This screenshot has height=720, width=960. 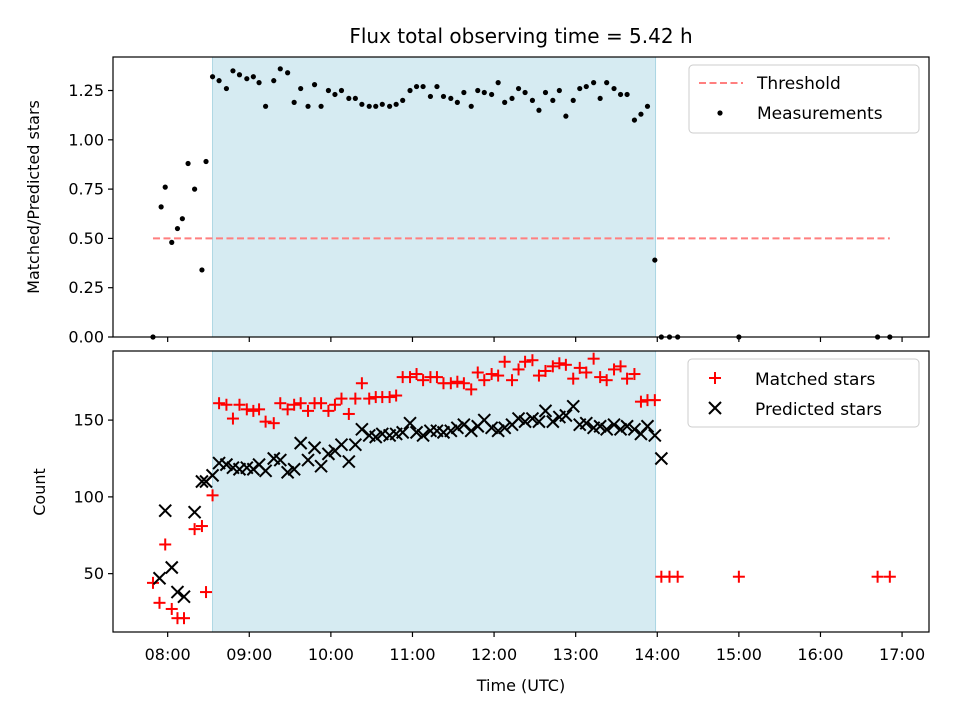 What do you see at coordinates (715, 408) in the screenshot?
I see `predicted-stars-legend-swatch` at bounding box center [715, 408].